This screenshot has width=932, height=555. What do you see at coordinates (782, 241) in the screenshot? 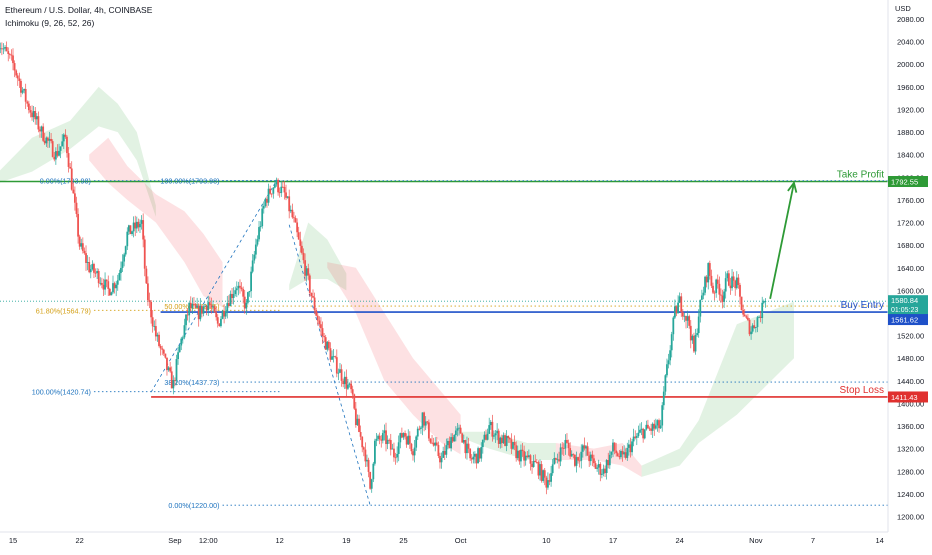
I see `projection-arrow-shaft` at bounding box center [782, 241].